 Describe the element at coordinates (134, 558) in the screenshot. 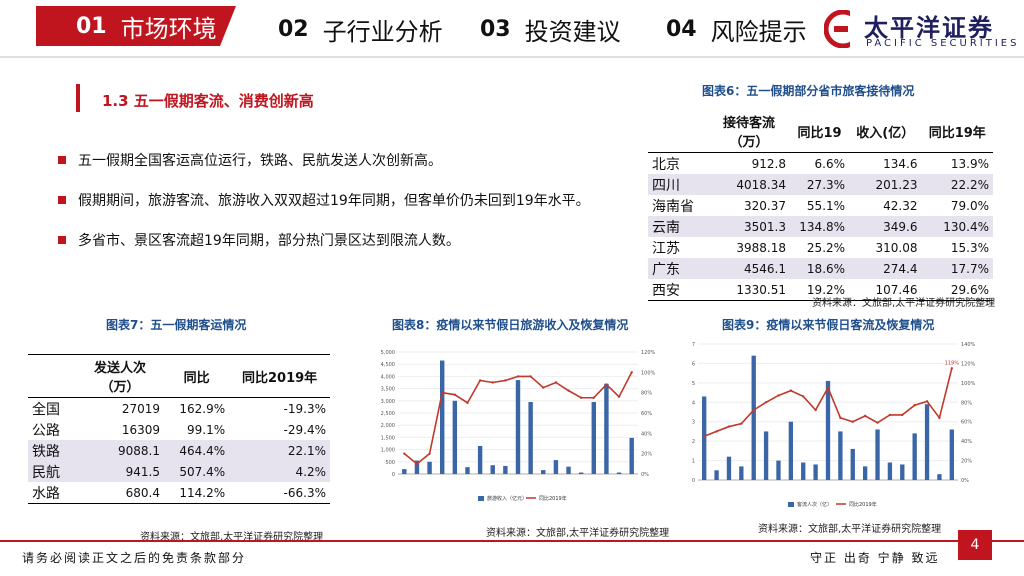

I see `disclaimer-note: 请务必阅读正文之后的免责条款部分` at that location.